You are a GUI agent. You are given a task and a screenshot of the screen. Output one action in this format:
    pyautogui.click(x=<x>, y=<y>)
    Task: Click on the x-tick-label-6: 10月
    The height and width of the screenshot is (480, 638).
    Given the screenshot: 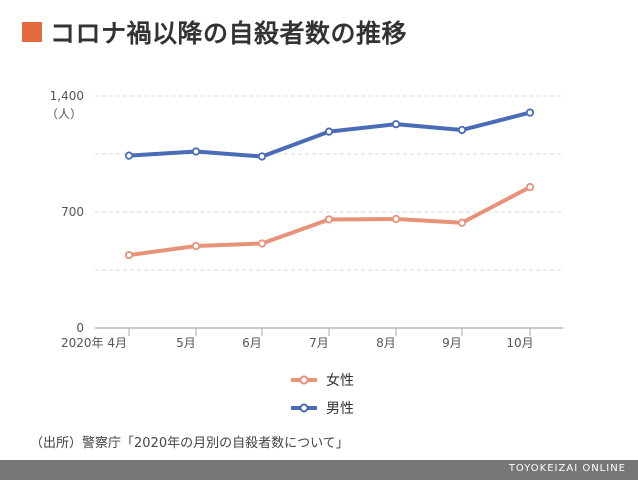 What is the action you would take?
    pyautogui.click(x=519, y=343)
    